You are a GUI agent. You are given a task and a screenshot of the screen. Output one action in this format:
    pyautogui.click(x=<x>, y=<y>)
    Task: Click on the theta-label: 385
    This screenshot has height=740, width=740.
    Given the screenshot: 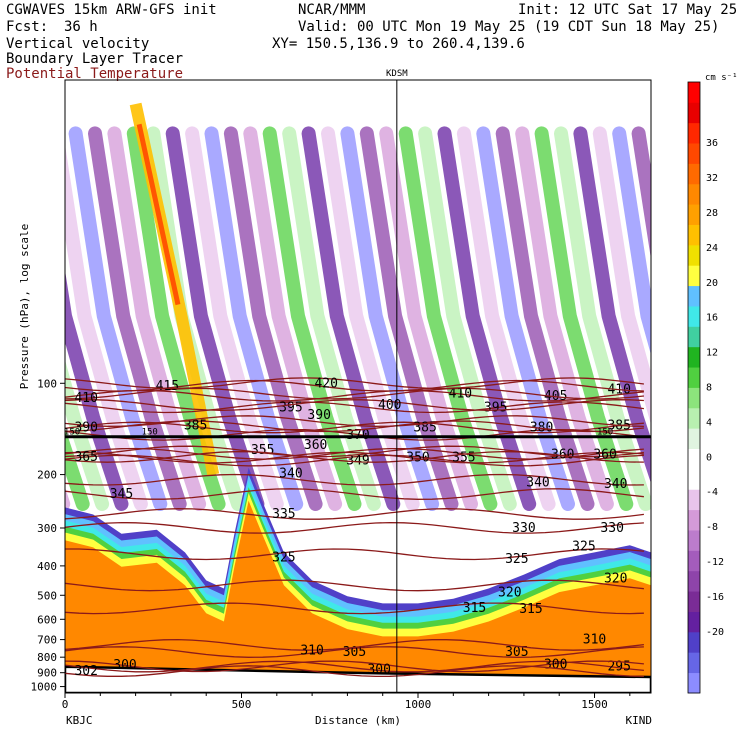 What is the action you would take?
    pyautogui.click(x=618, y=426)
    